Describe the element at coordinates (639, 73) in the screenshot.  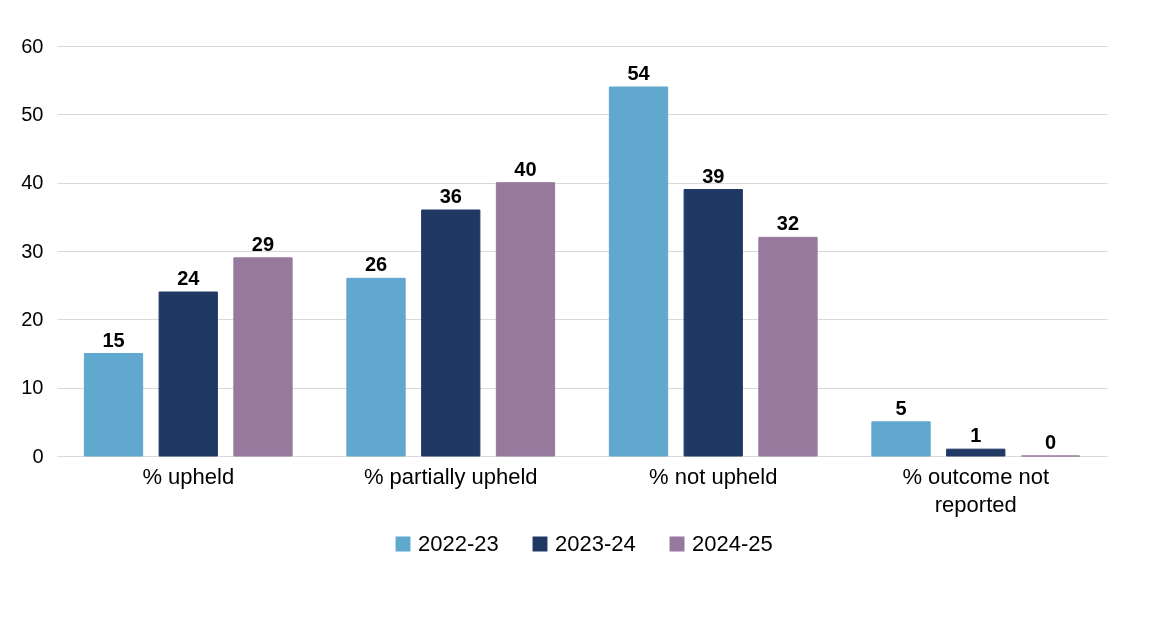
I see `data-label: 54` at that location.